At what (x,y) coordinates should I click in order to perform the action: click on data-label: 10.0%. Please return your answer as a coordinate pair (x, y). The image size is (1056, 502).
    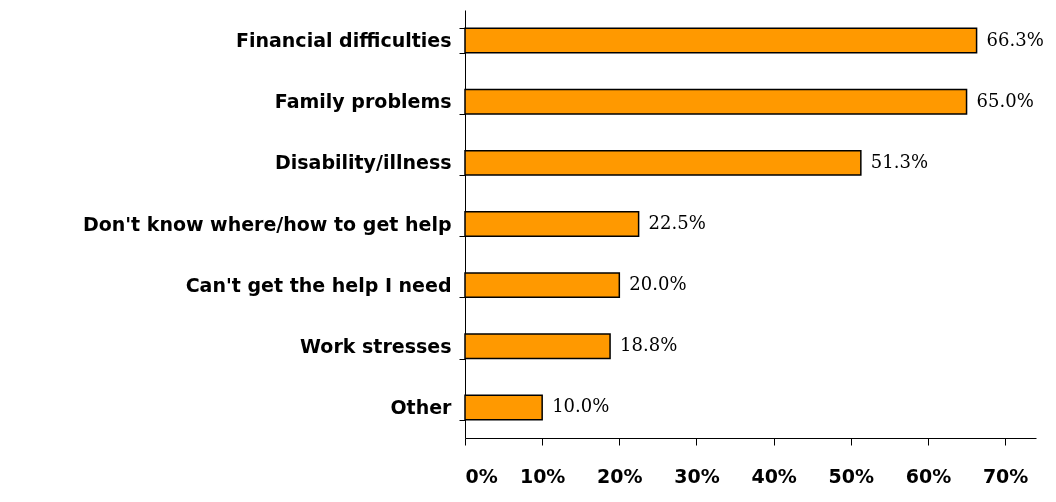
    Looking at the image, I should click on (581, 406).